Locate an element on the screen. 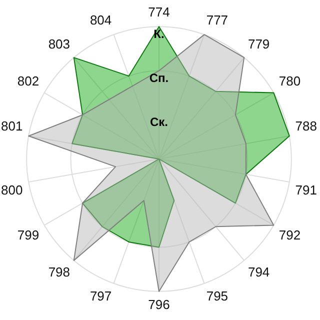  spoke-label: 802 is located at coordinates (28, 81).